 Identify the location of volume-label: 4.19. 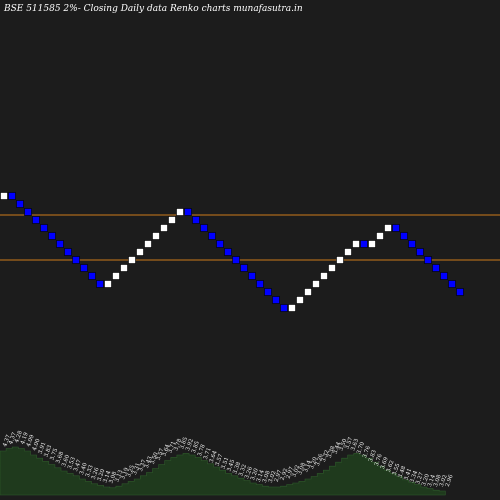
(25, 438).